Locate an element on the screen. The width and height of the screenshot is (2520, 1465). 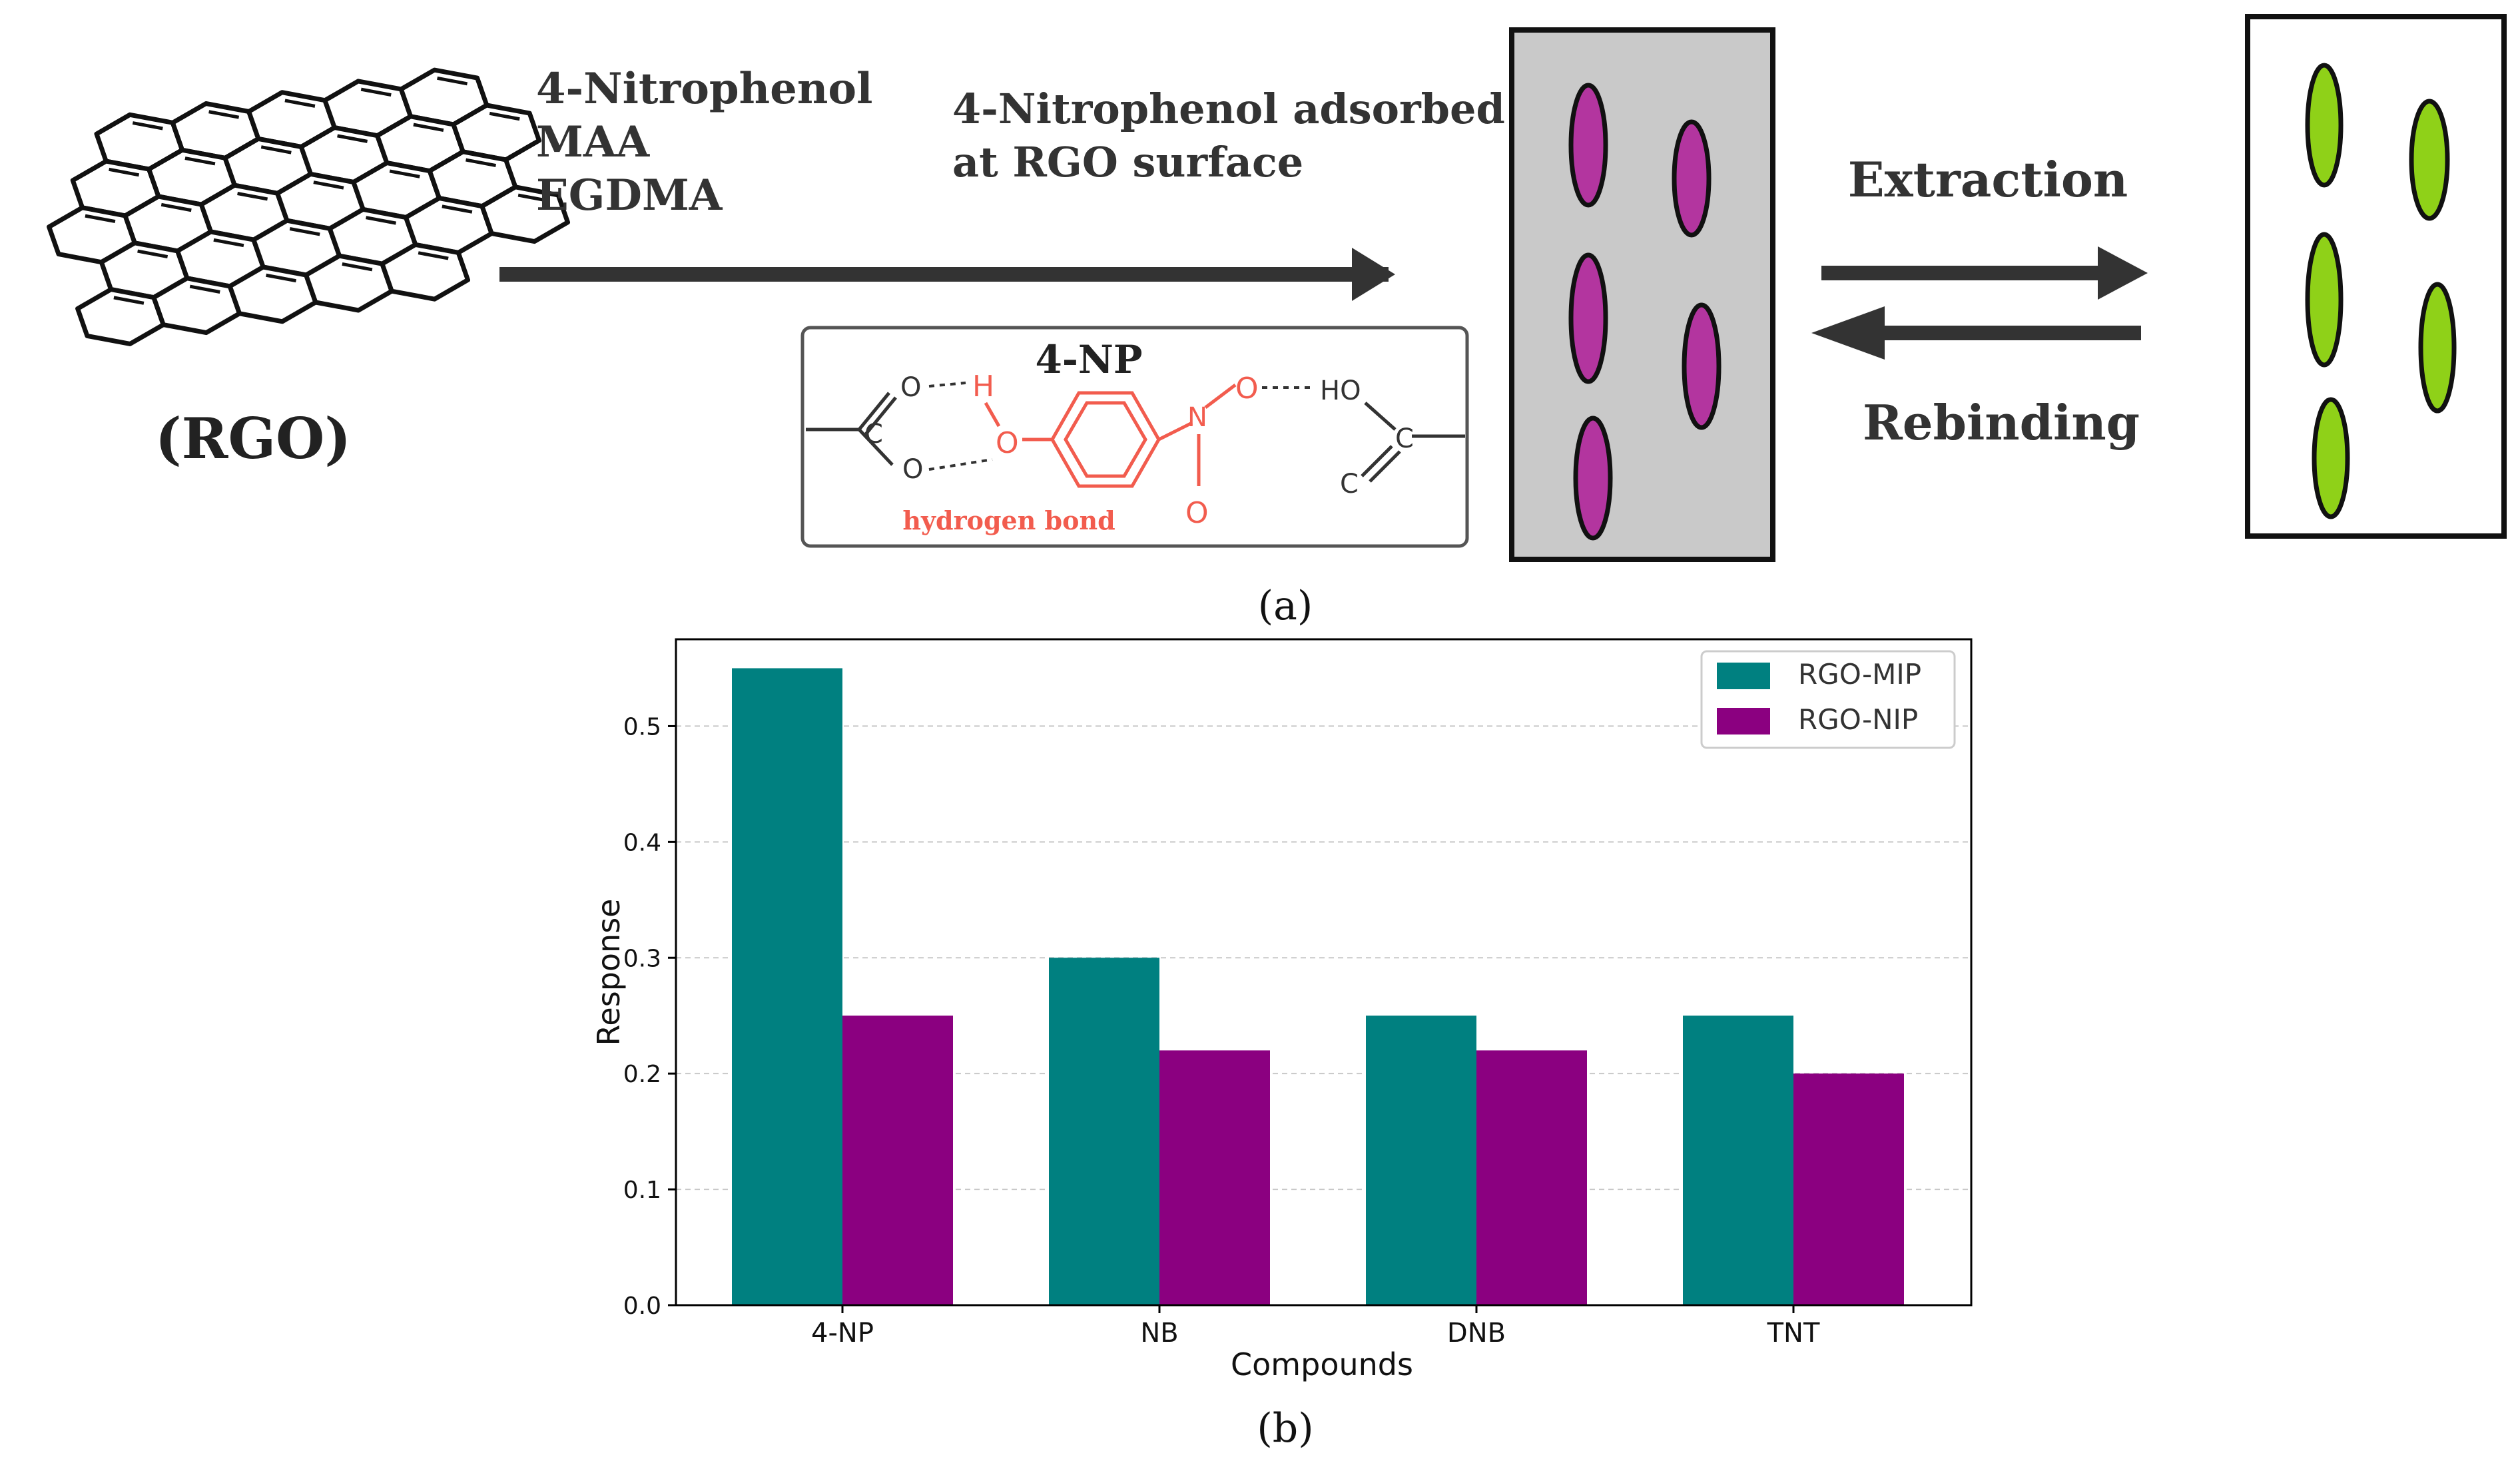
mip-with-template-panel is located at coordinates (1642, 294).